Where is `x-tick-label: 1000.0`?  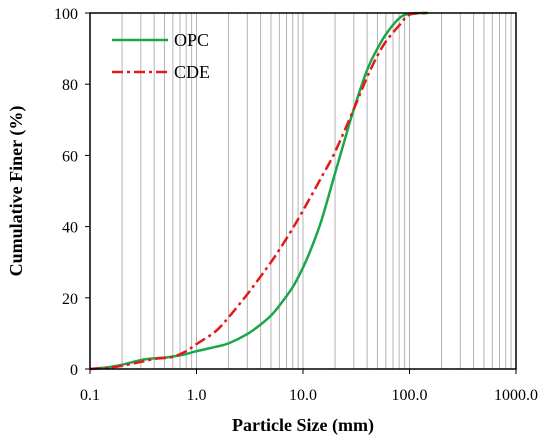
x-tick-label: 1000.0 is located at coordinates (516, 395).